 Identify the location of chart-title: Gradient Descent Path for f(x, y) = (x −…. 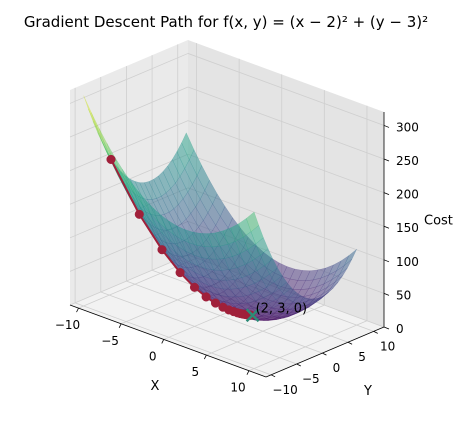
(226, 22).